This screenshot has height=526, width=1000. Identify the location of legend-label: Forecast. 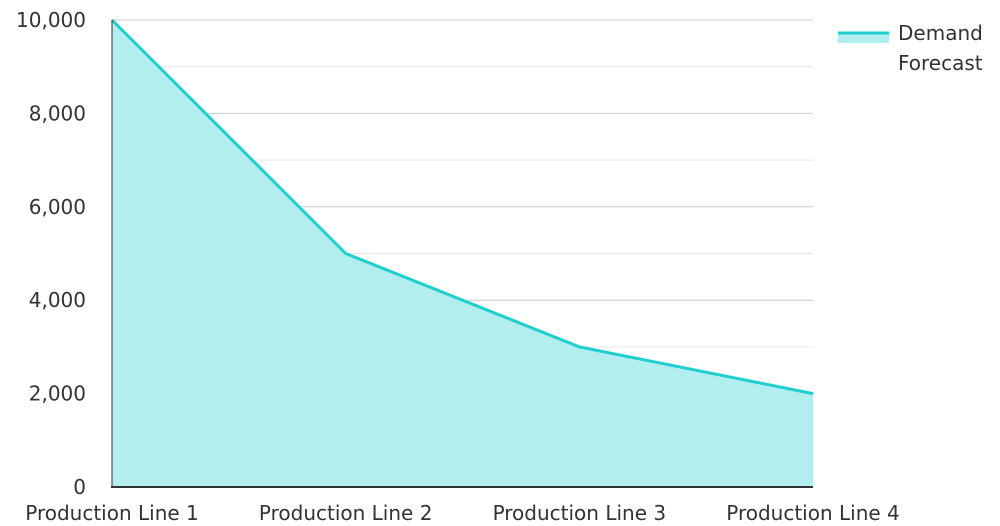
(940, 63).